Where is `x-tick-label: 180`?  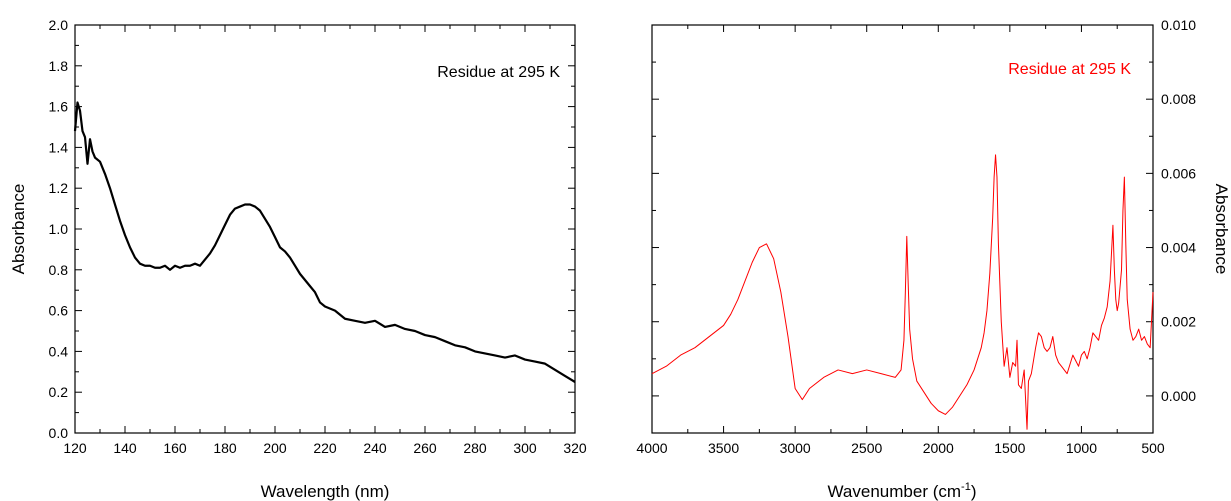 x-tick-label: 180 is located at coordinates (225, 448).